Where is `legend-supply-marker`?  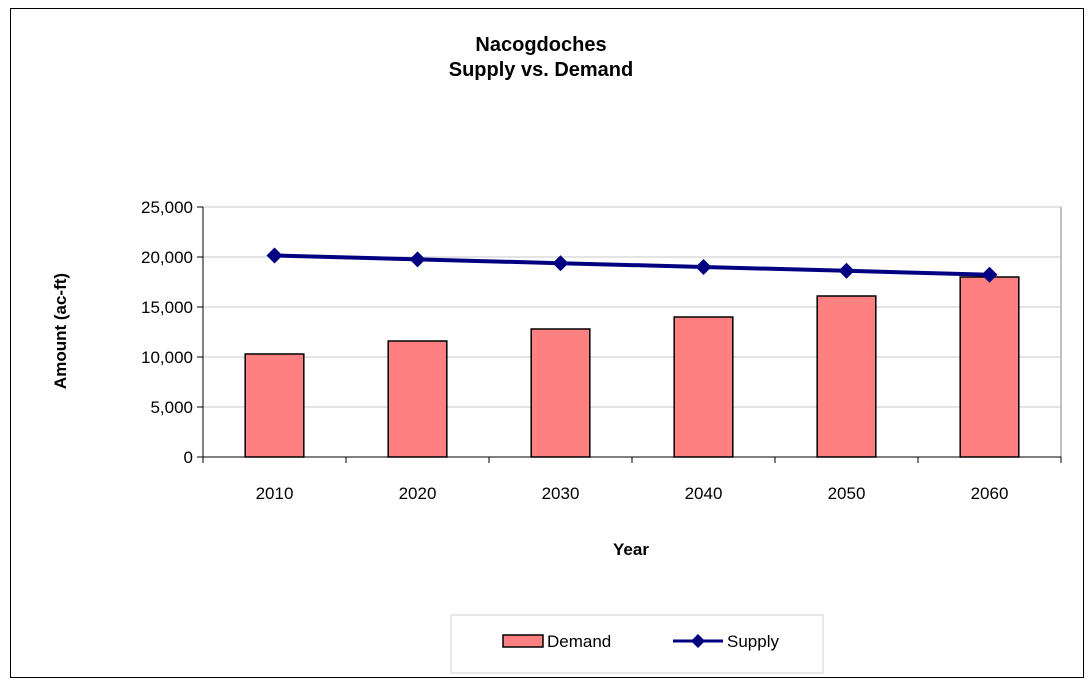 legend-supply-marker is located at coordinates (698, 641).